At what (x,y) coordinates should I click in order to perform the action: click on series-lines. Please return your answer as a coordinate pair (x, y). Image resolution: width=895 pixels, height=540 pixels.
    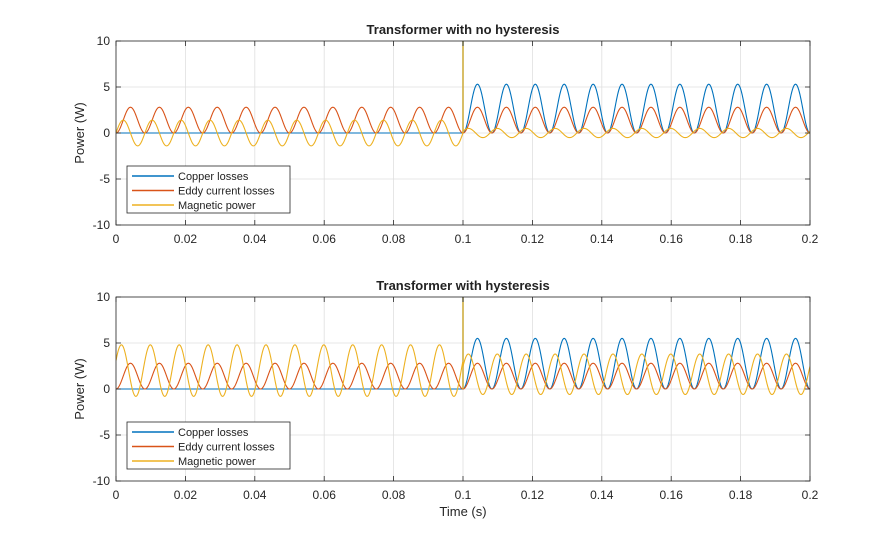
    Looking at the image, I should click on (463, 347).